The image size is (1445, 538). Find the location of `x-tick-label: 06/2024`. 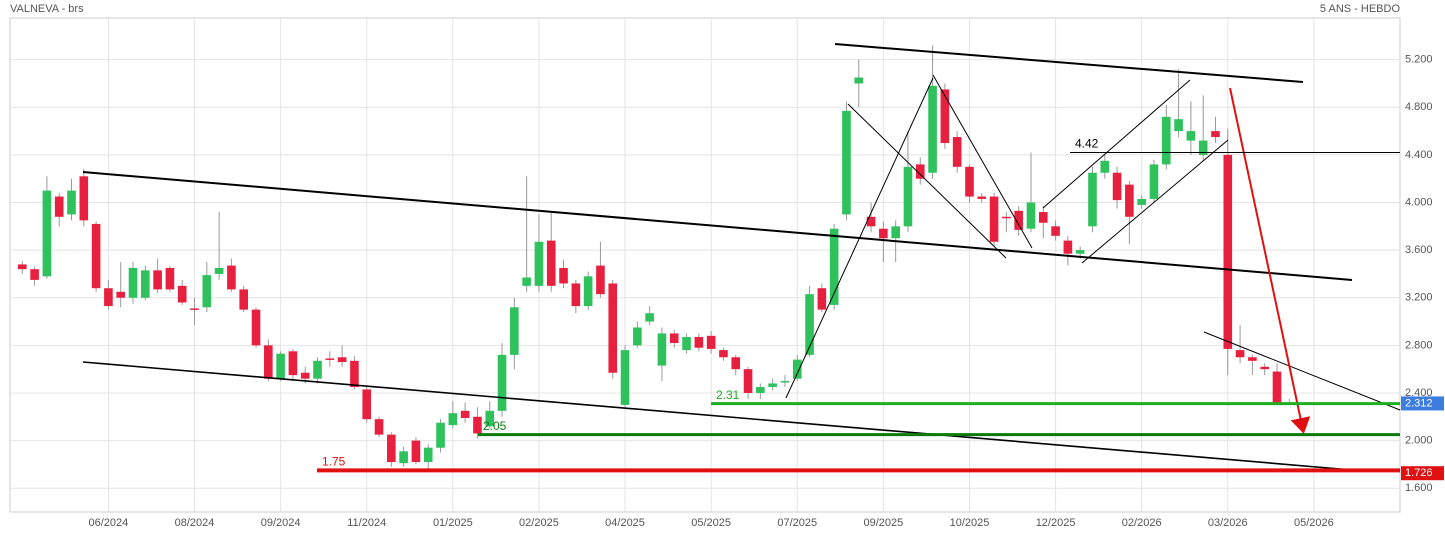

x-tick-label: 06/2024 is located at coordinates (109, 523).